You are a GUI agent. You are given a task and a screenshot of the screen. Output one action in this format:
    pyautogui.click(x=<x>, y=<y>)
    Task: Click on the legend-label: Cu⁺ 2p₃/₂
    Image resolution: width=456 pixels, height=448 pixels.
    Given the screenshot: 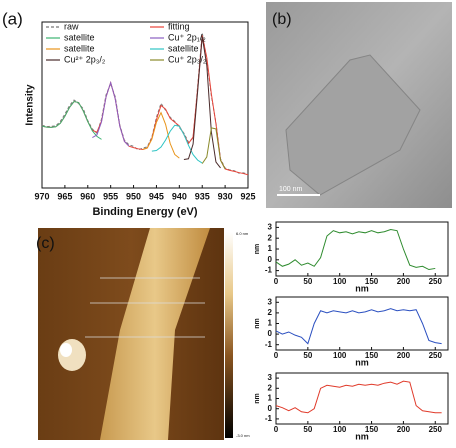 What is the action you would take?
    pyautogui.click(x=187, y=59)
    